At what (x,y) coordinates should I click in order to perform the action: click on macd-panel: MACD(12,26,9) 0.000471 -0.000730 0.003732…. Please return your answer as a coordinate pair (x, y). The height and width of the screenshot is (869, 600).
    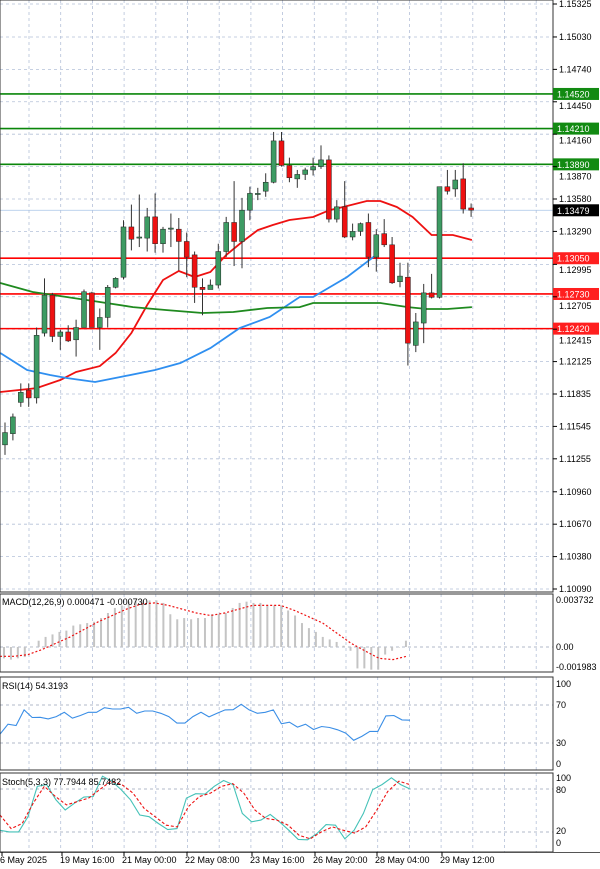
    Looking at the image, I should click on (298, 633).